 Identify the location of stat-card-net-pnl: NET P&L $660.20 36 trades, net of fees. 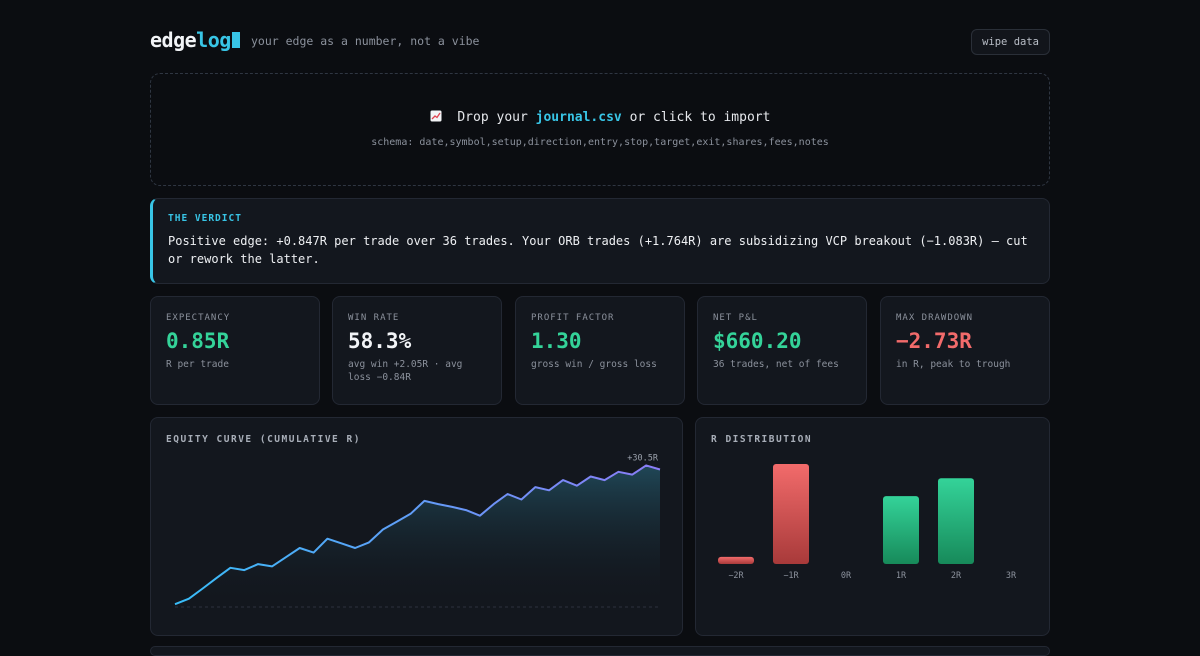
(782, 350).